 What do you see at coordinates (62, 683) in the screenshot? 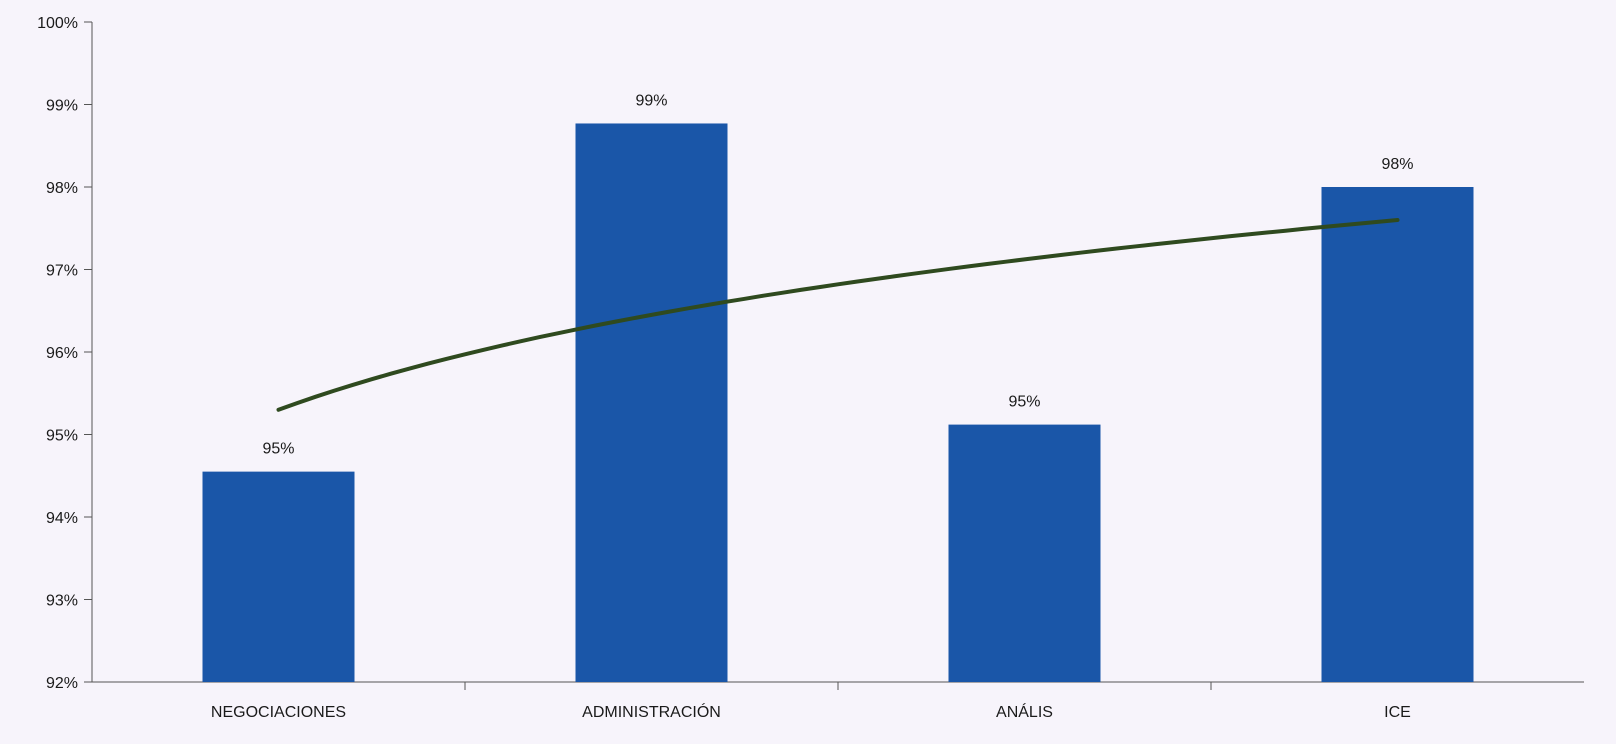
I see `y-tick-label: 92%` at bounding box center [62, 683].